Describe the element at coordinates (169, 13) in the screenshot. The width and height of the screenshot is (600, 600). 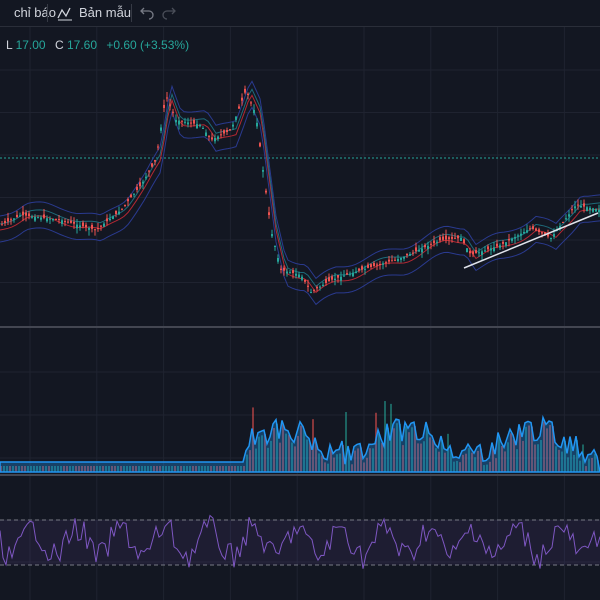
I see `redo-button` at that location.